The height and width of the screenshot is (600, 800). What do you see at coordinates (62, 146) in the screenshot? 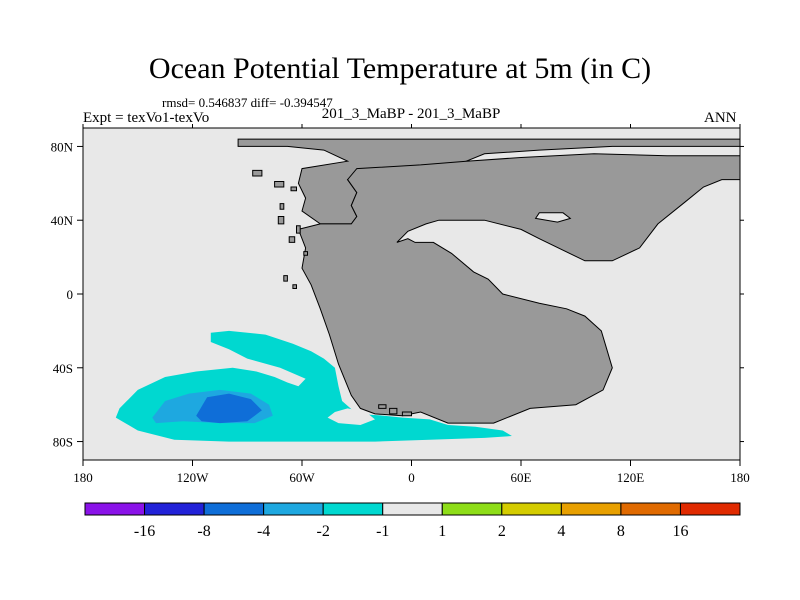
I see `y-tick-label: 80N` at bounding box center [62, 146].